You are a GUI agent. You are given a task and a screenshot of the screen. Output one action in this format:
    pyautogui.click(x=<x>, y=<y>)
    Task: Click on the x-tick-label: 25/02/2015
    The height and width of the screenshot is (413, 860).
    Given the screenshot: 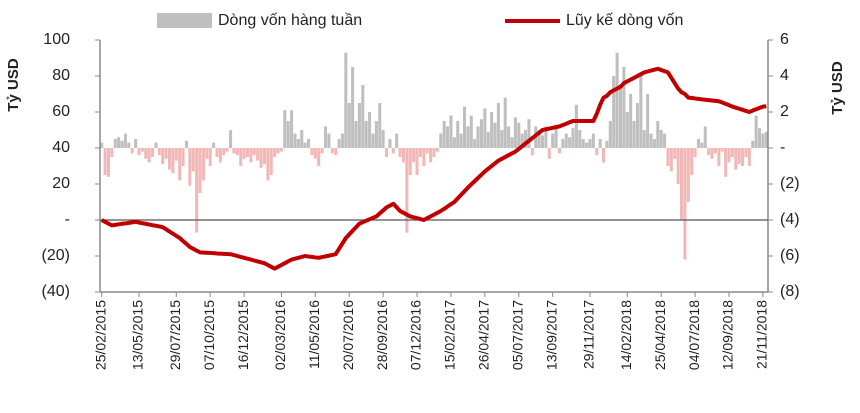 What is the action you would take?
    pyautogui.click(x=100, y=335)
    